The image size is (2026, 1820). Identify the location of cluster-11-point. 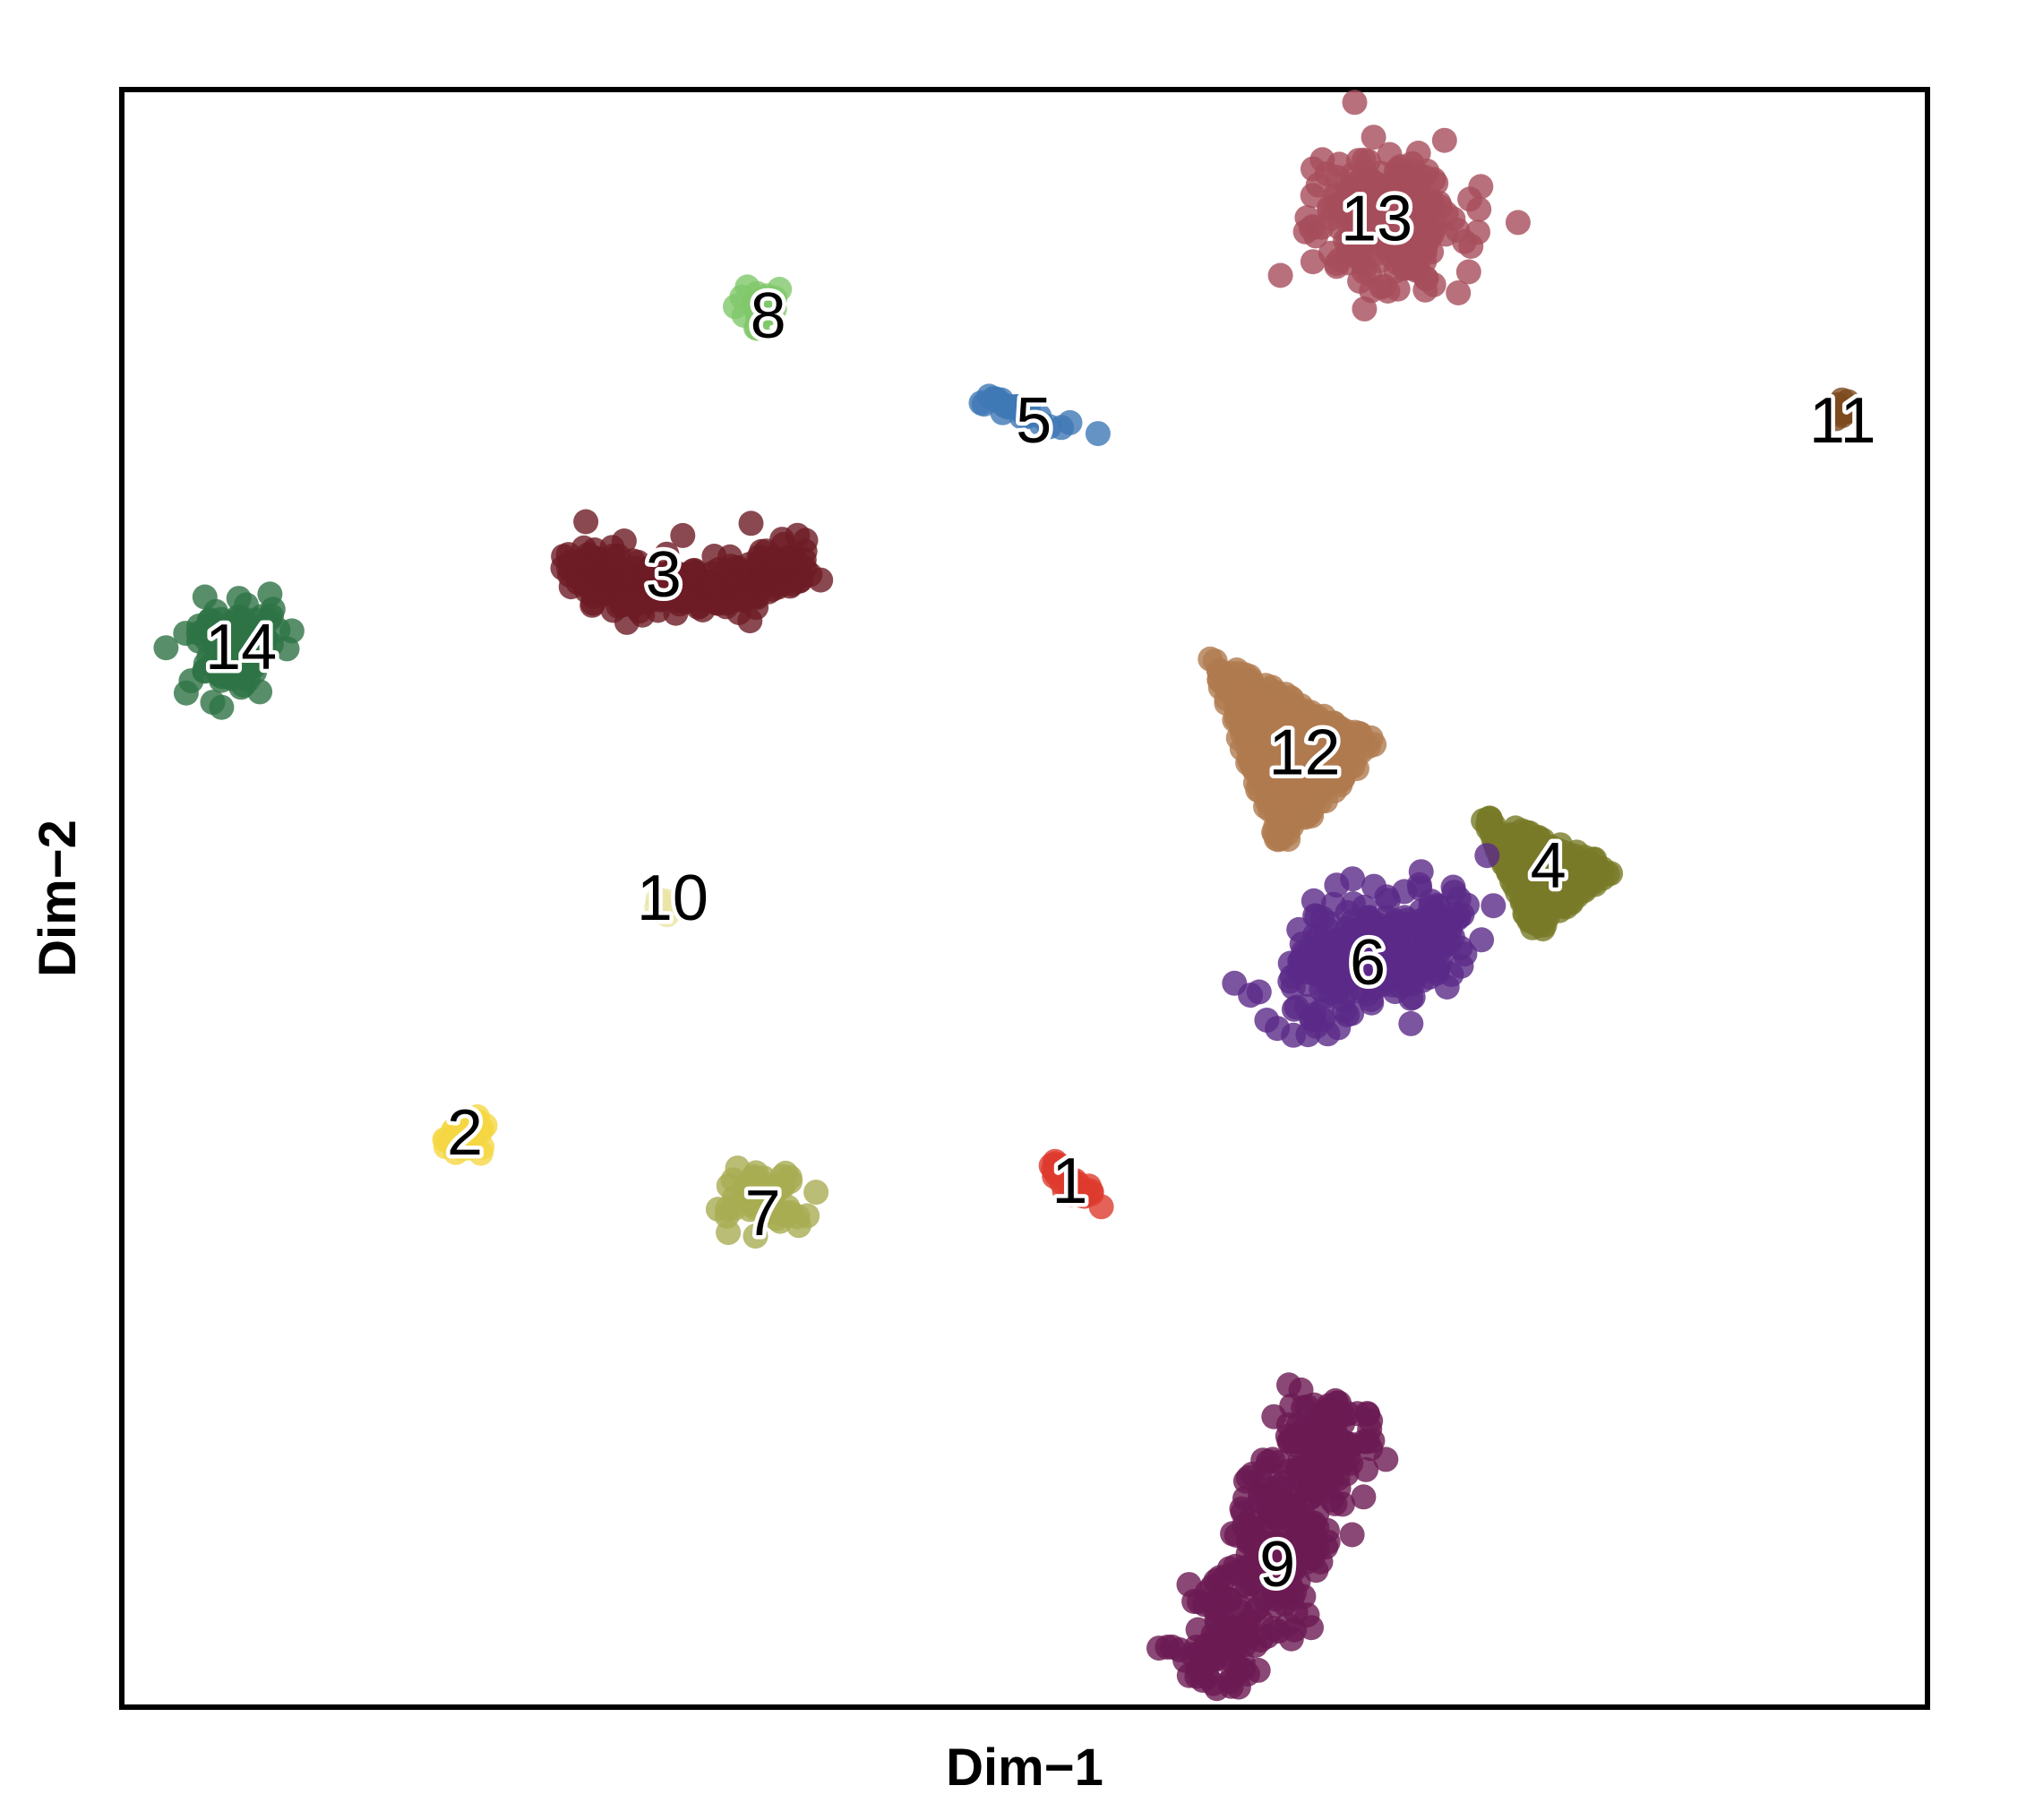
(1843, 411).